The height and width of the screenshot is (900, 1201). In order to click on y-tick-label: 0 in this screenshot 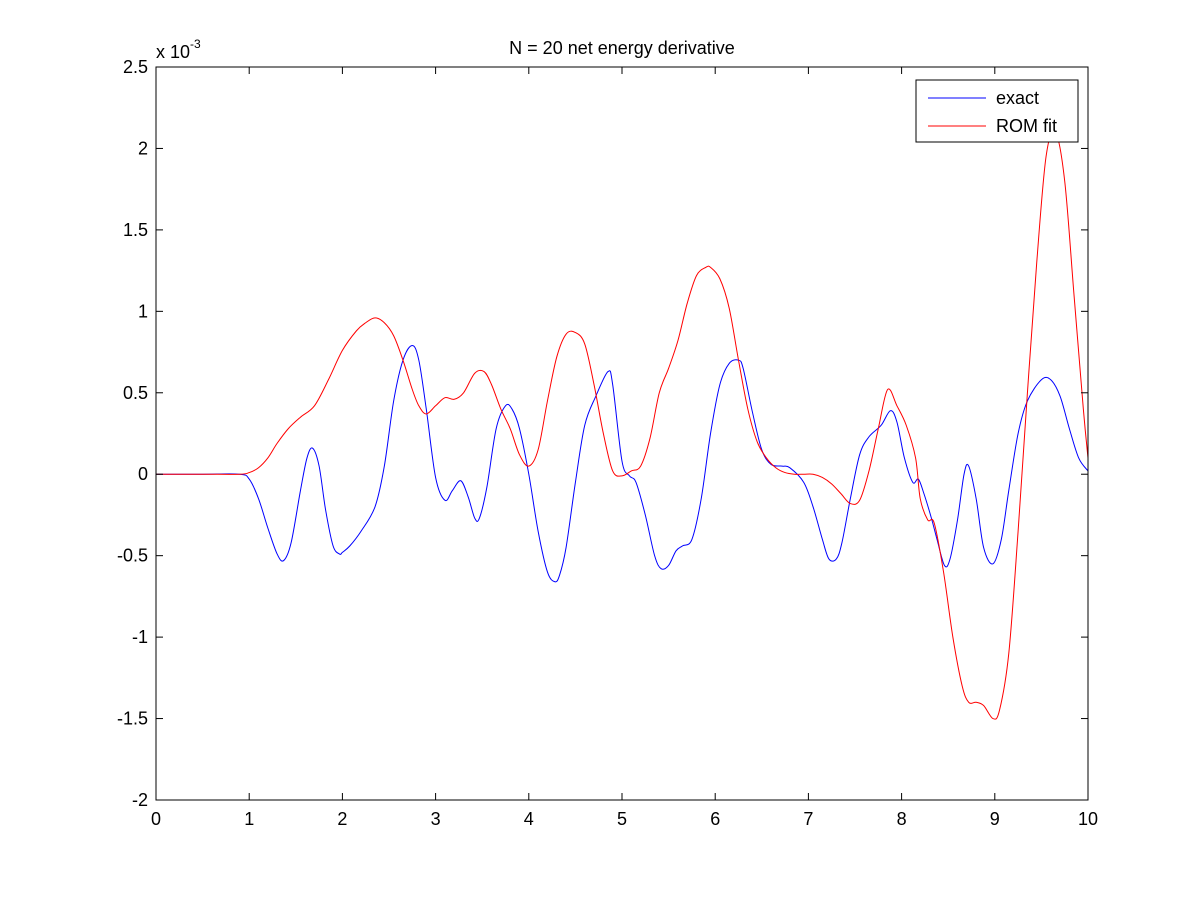, I will do `click(143, 474)`.